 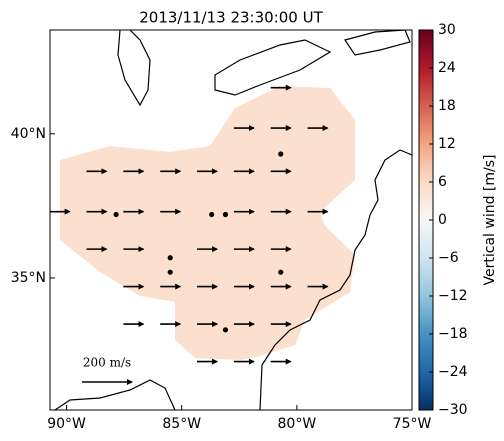 I want to click on colorbar-tick-label: 18, so click(x=447, y=106).